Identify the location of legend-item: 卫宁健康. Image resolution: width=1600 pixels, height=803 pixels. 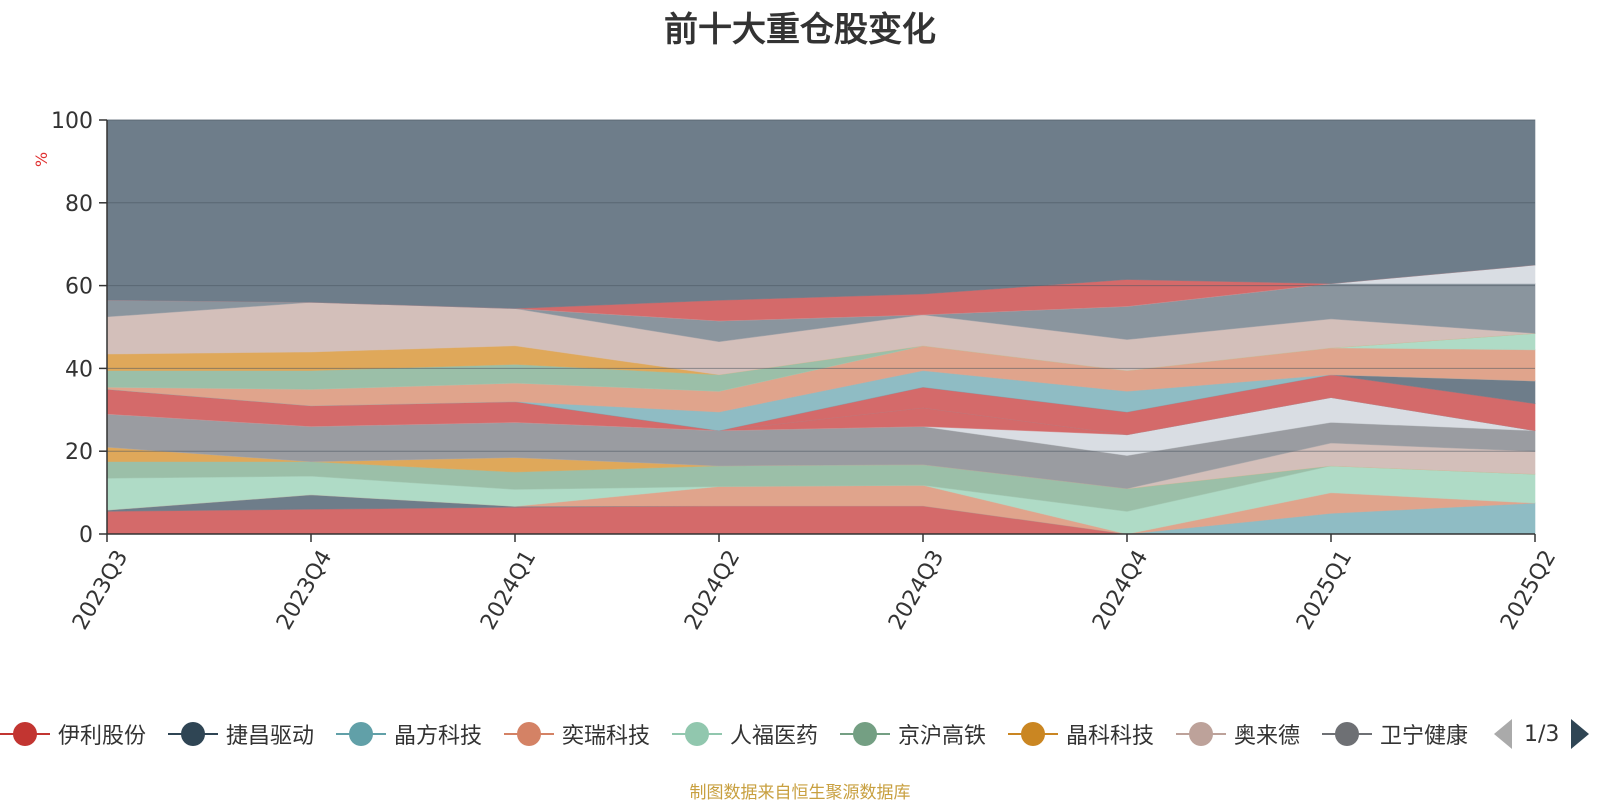
(1395, 734).